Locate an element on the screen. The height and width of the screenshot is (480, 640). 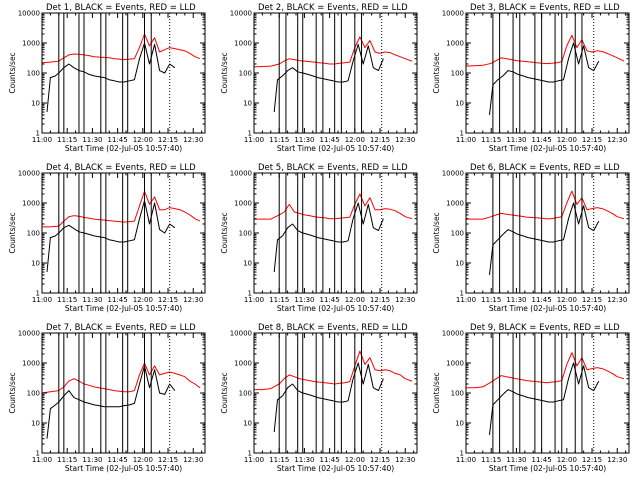
chart-title: Det 5, BLACK = Events, RED = LLD is located at coordinates (333, 168).